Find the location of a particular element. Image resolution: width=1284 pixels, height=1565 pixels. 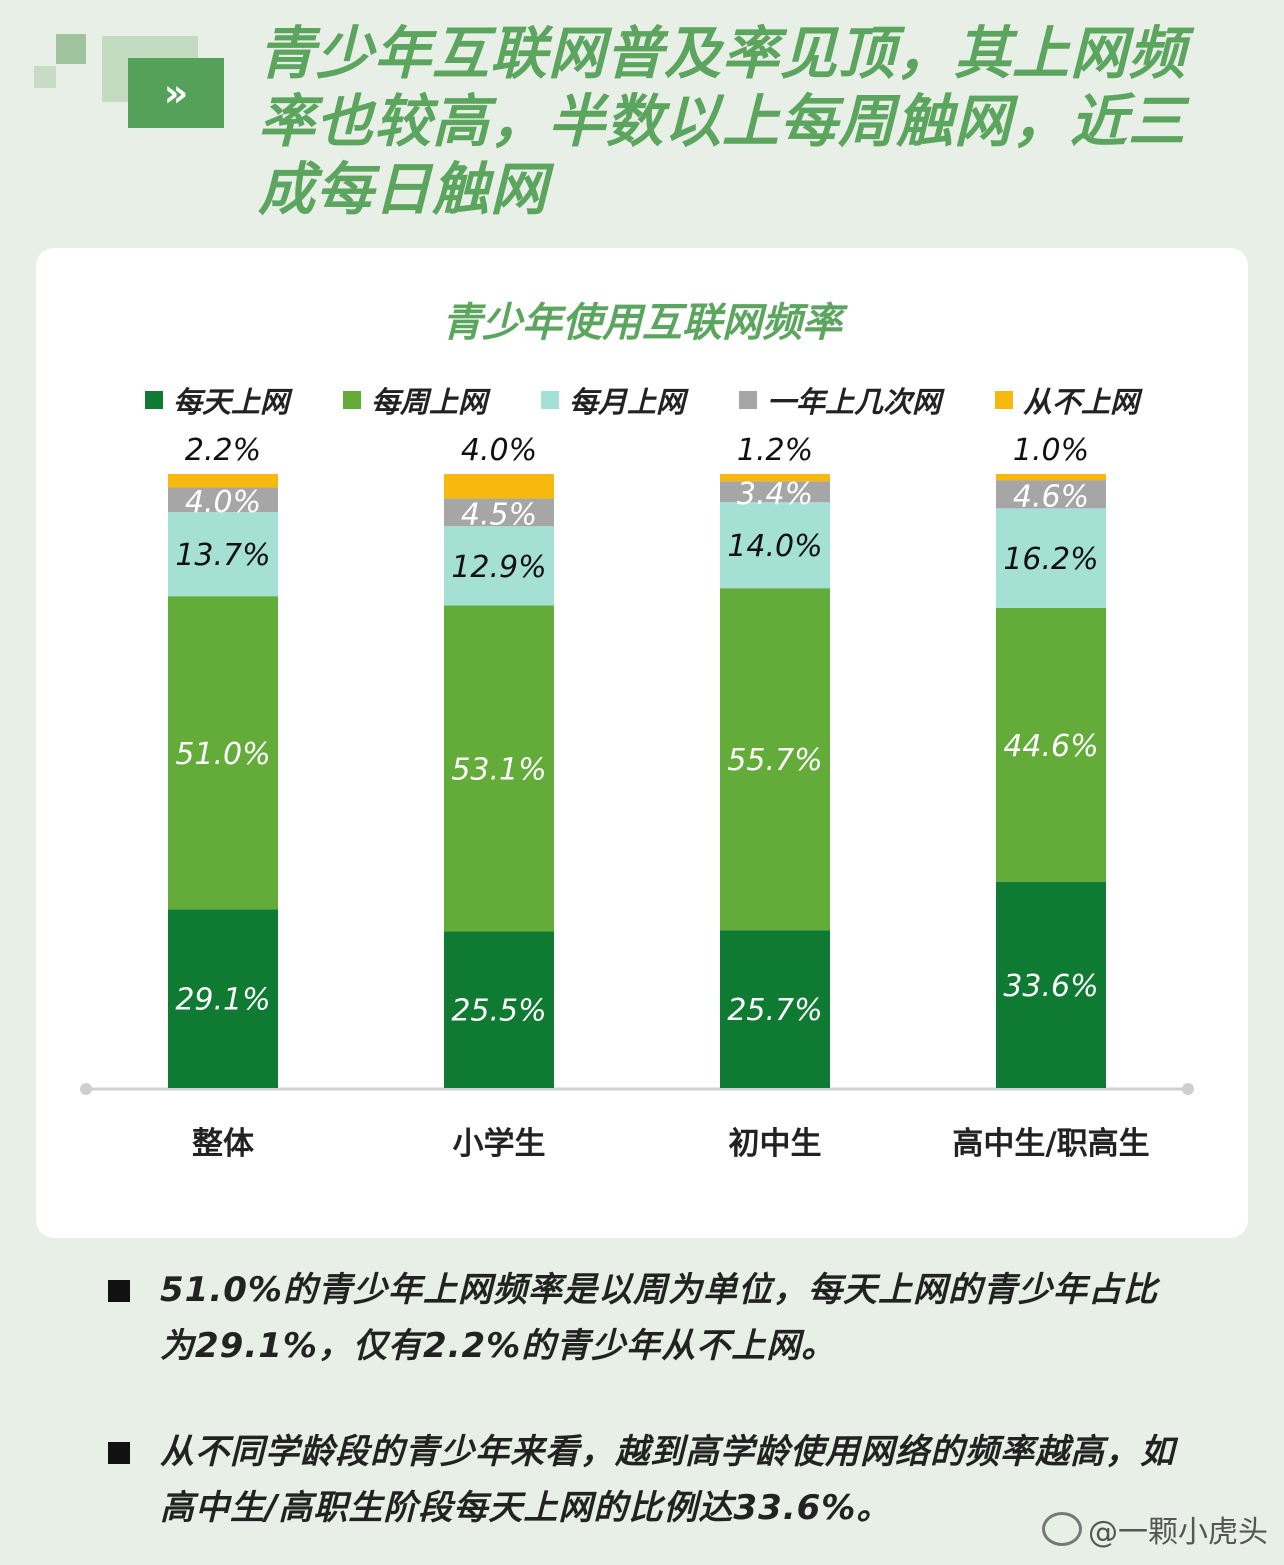

legend-item-never: 从不上网 is located at coordinates (1067, 400).